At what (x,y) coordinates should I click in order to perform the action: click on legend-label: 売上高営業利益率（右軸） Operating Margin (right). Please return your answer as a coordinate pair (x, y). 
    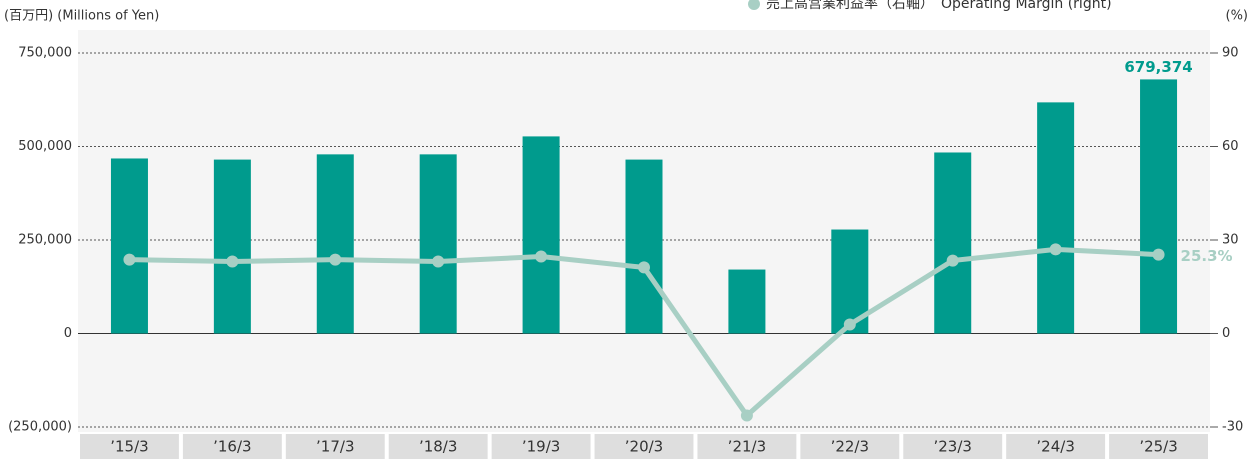
    Looking at the image, I should click on (939, 6).